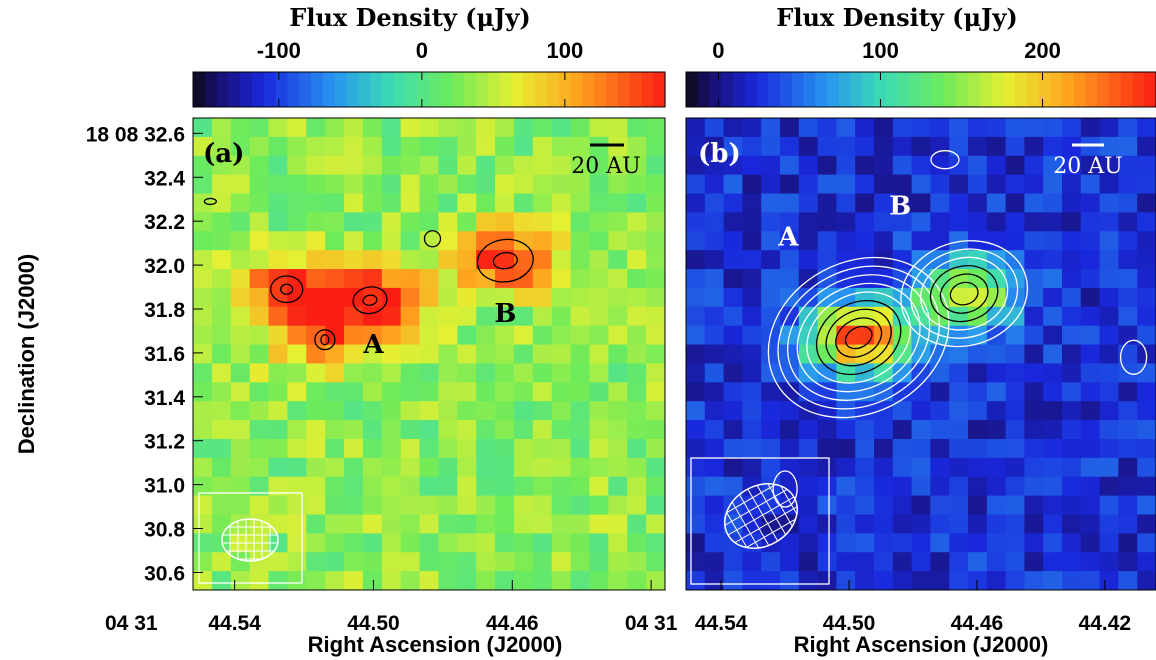 This screenshot has height=660, width=1156. Describe the element at coordinates (131, 623) in the screenshot. I see `x-prefix-label: 04 31` at that location.